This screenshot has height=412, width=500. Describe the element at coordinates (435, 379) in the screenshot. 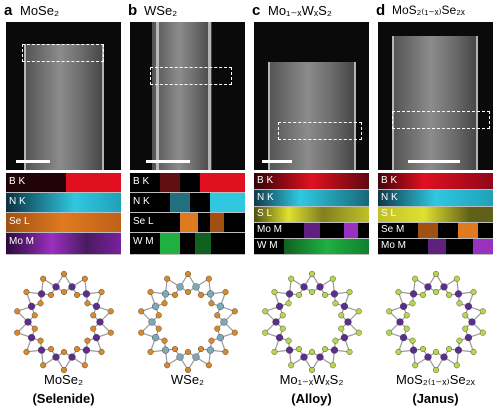

I see `caption-formula: MoS₂₍₁₋ₓ₎Se₂ₓ` at that location.